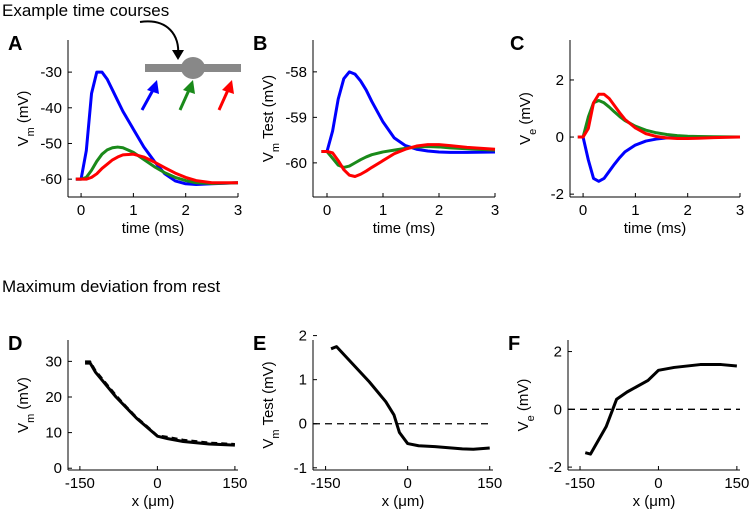 The height and width of the screenshot is (513, 749). Describe the element at coordinates (111, 286) in the screenshot. I see `section-heading: Maximum deviation from rest` at that location.